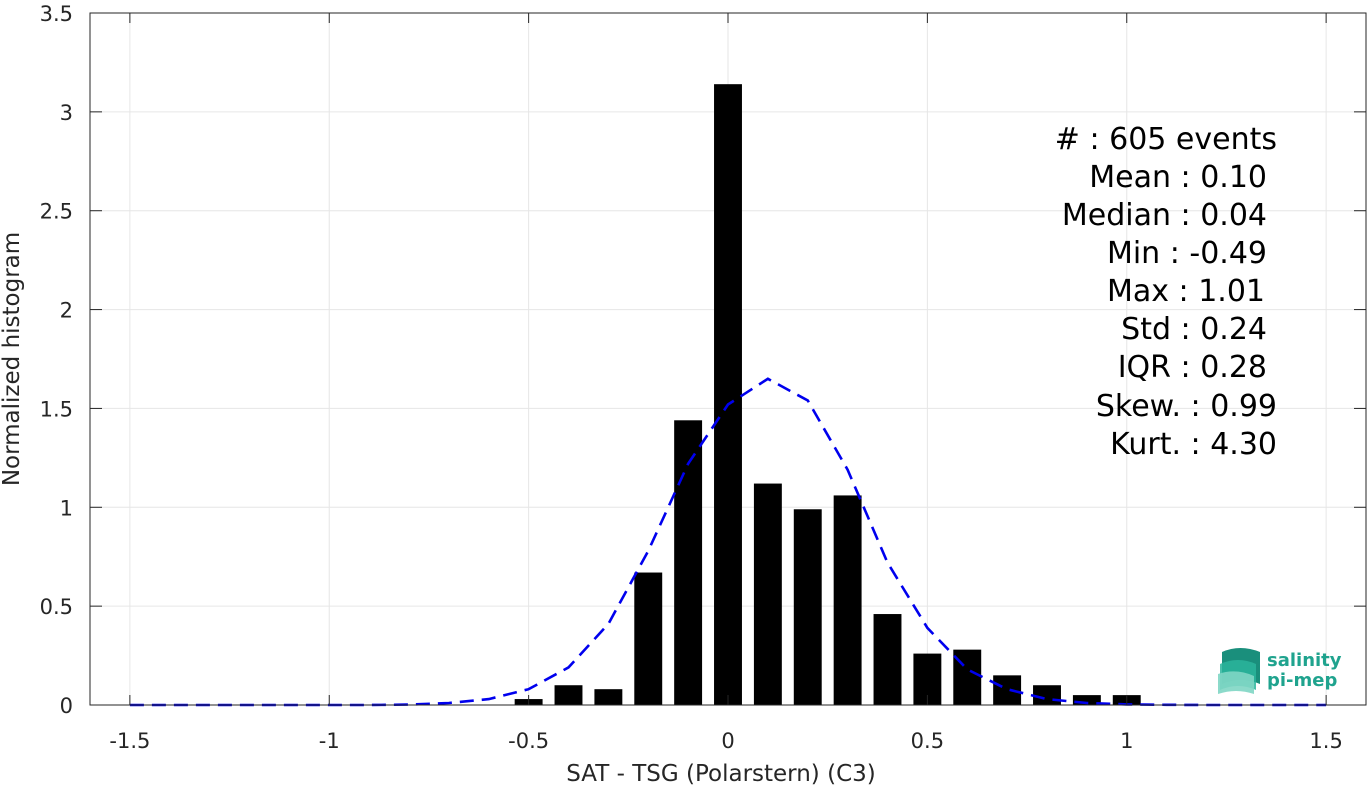 The height and width of the screenshot is (785, 1367). What do you see at coordinates (66, 311) in the screenshot?
I see `y-tick-label: 2` at bounding box center [66, 311].